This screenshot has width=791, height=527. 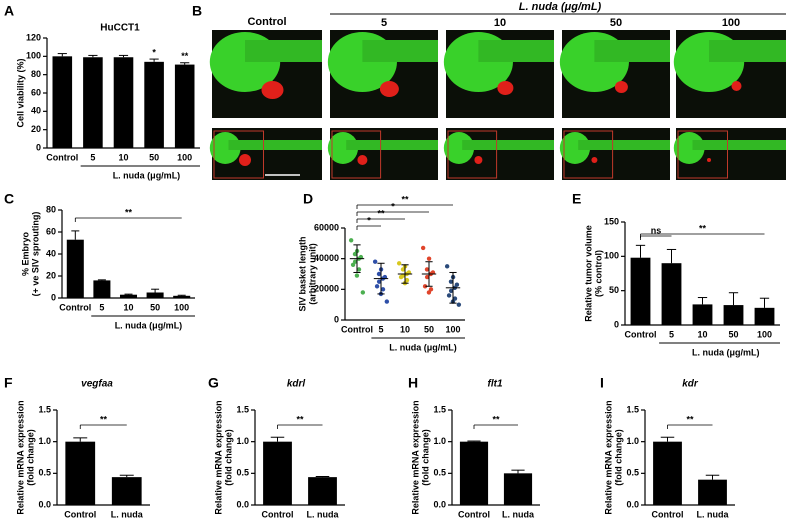 What do you see at coordinates (439, 473) in the screenshot?
I see `y-tick-label: 0.5` at bounding box center [439, 473].